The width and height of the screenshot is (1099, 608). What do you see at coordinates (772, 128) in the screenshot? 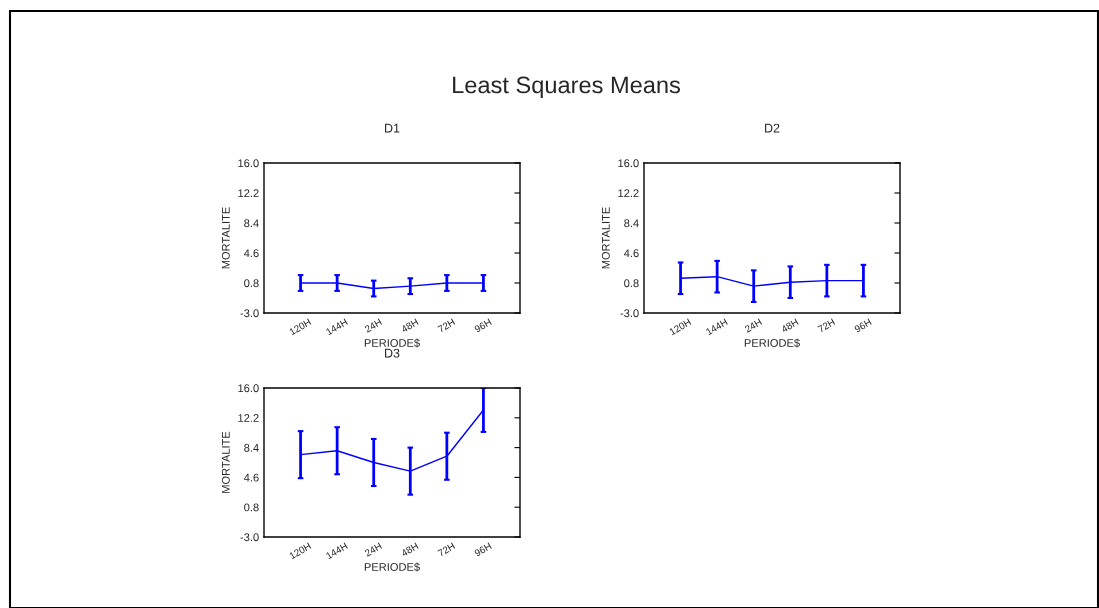
I see `chart-title: D2` at bounding box center [772, 128].